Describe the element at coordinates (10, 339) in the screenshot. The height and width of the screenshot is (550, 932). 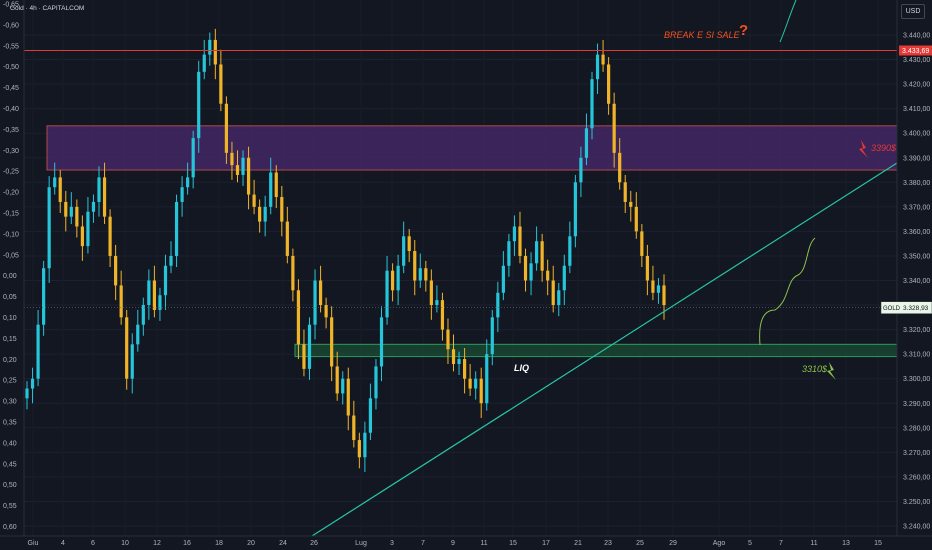
I see `left-tick-label: 0,15` at that location.